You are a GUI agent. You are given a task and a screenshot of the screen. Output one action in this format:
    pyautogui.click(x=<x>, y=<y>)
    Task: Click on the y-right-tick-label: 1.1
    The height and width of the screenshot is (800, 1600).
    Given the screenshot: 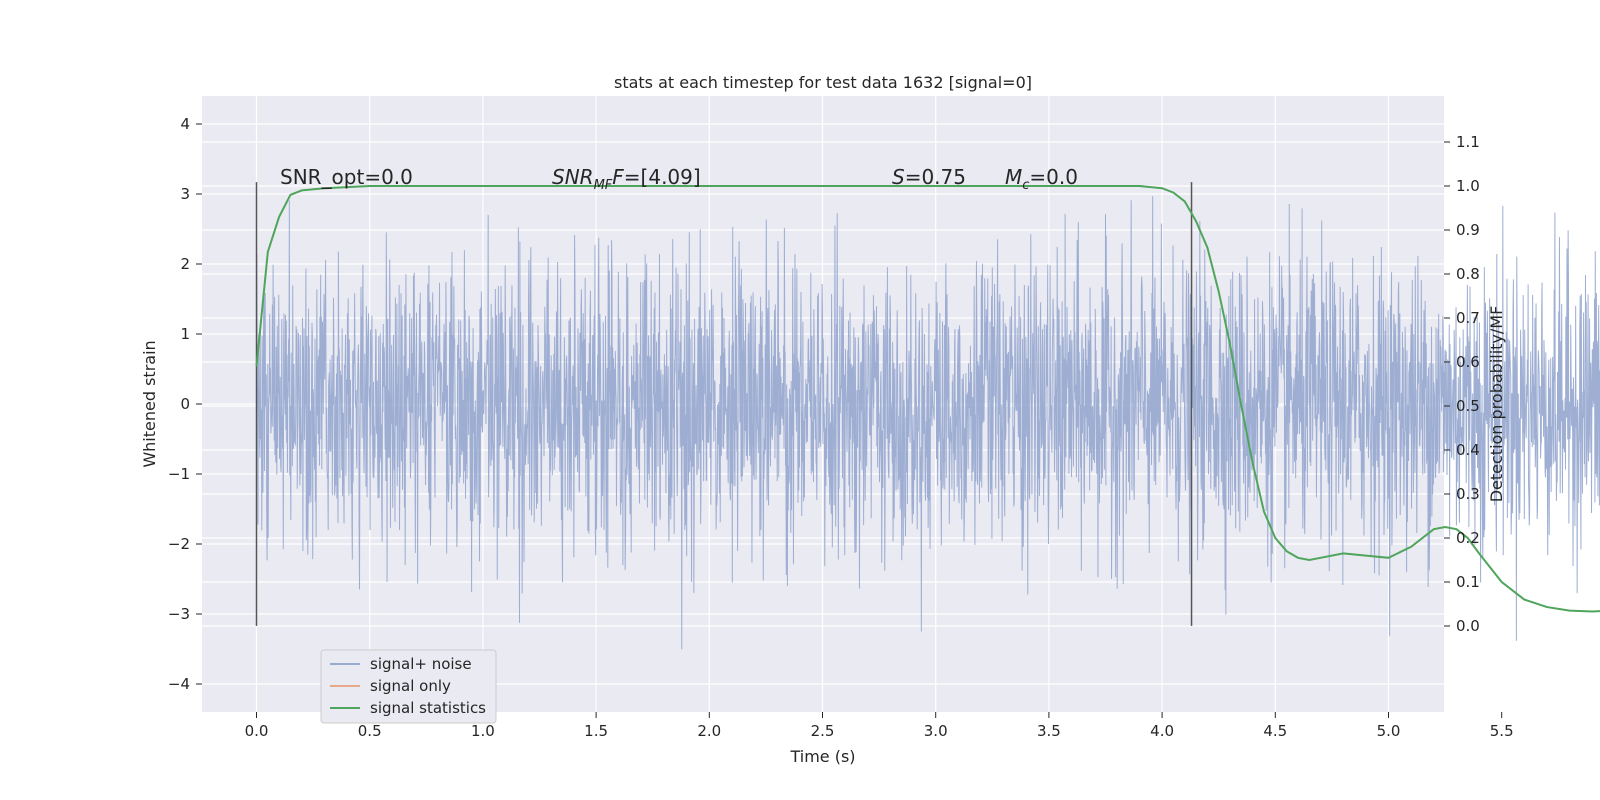 What is the action you would take?
    pyautogui.click(x=1468, y=142)
    